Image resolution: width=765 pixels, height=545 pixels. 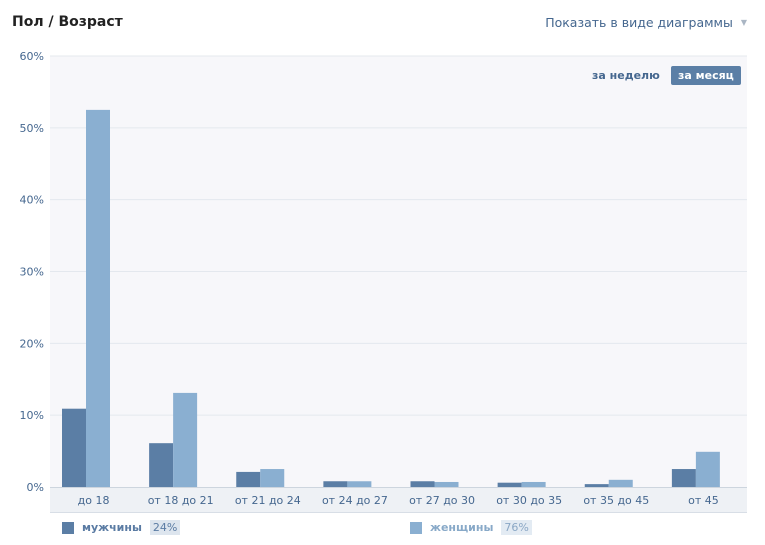 What do you see at coordinates (32, 415) in the screenshot?
I see `y-tick-label: 10%` at bounding box center [32, 415].